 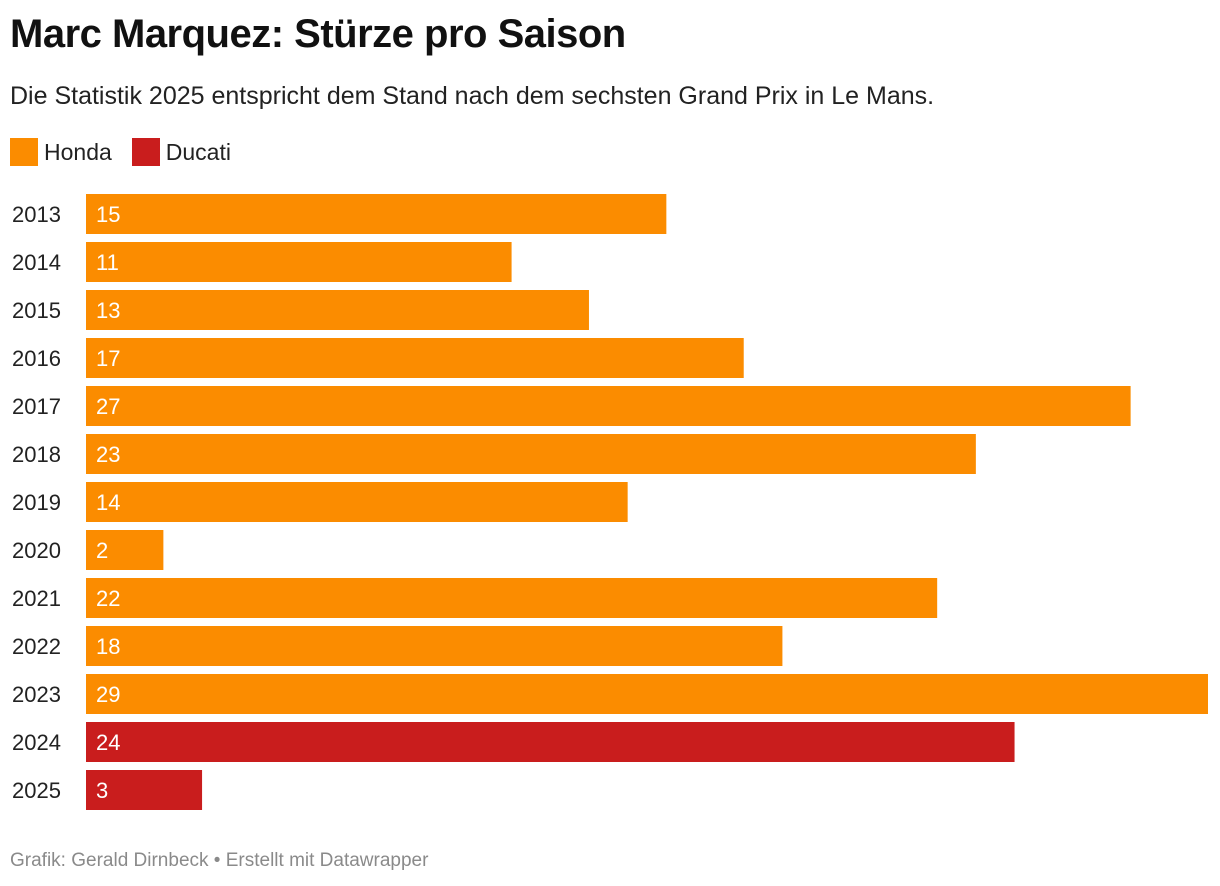 I want to click on value-label-2013: 15, so click(x=108, y=214).